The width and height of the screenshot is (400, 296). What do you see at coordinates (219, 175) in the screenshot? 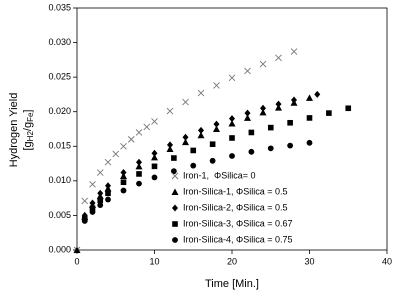
I see `legend-label: Iron-1, ΦSilica= 0` at bounding box center [219, 175].